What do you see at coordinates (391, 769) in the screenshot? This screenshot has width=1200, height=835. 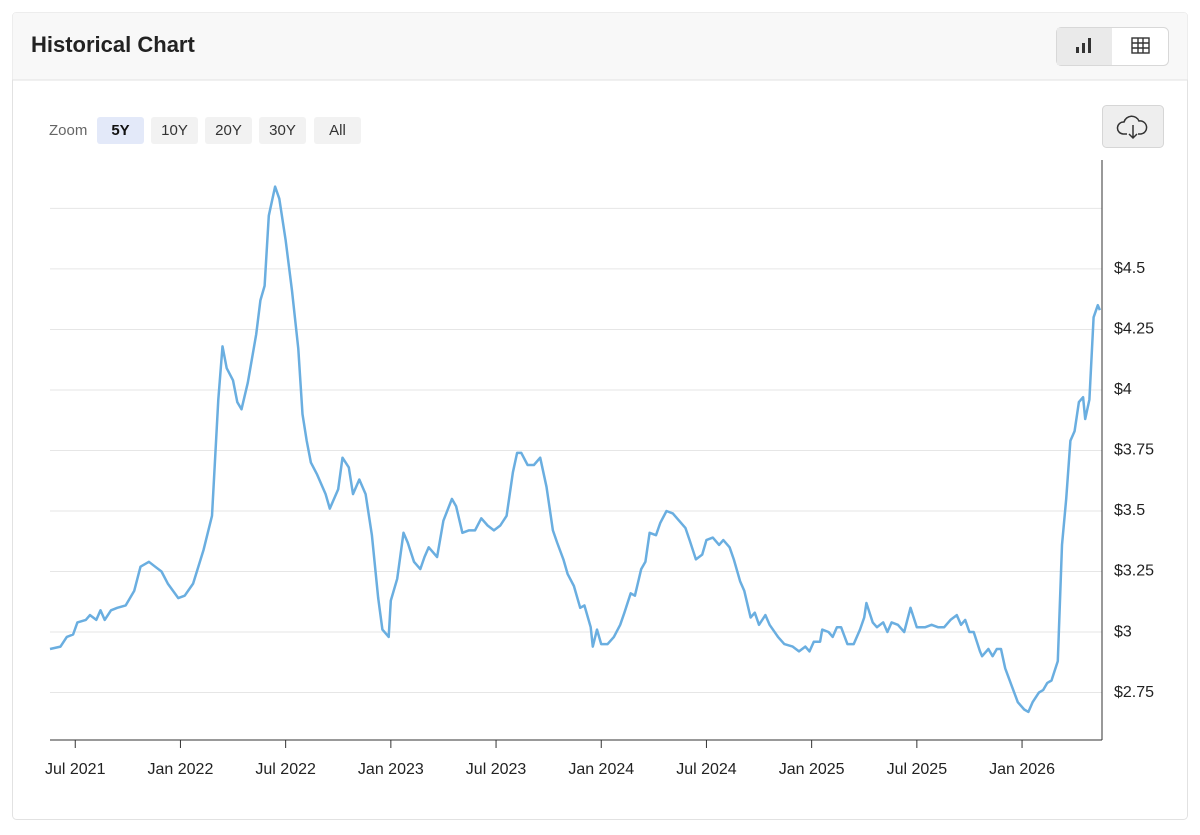 I see `x-tick-label: Jan 2023` at bounding box center [391, 769].